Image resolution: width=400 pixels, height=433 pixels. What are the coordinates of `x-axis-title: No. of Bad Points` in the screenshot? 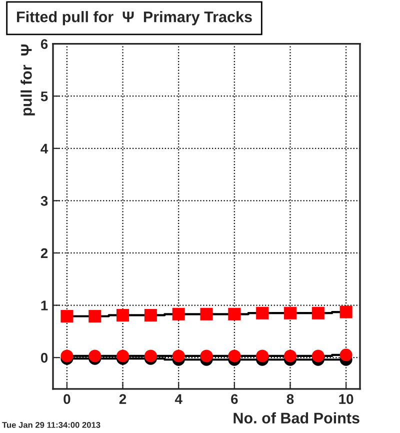 It's located at (297, 418).